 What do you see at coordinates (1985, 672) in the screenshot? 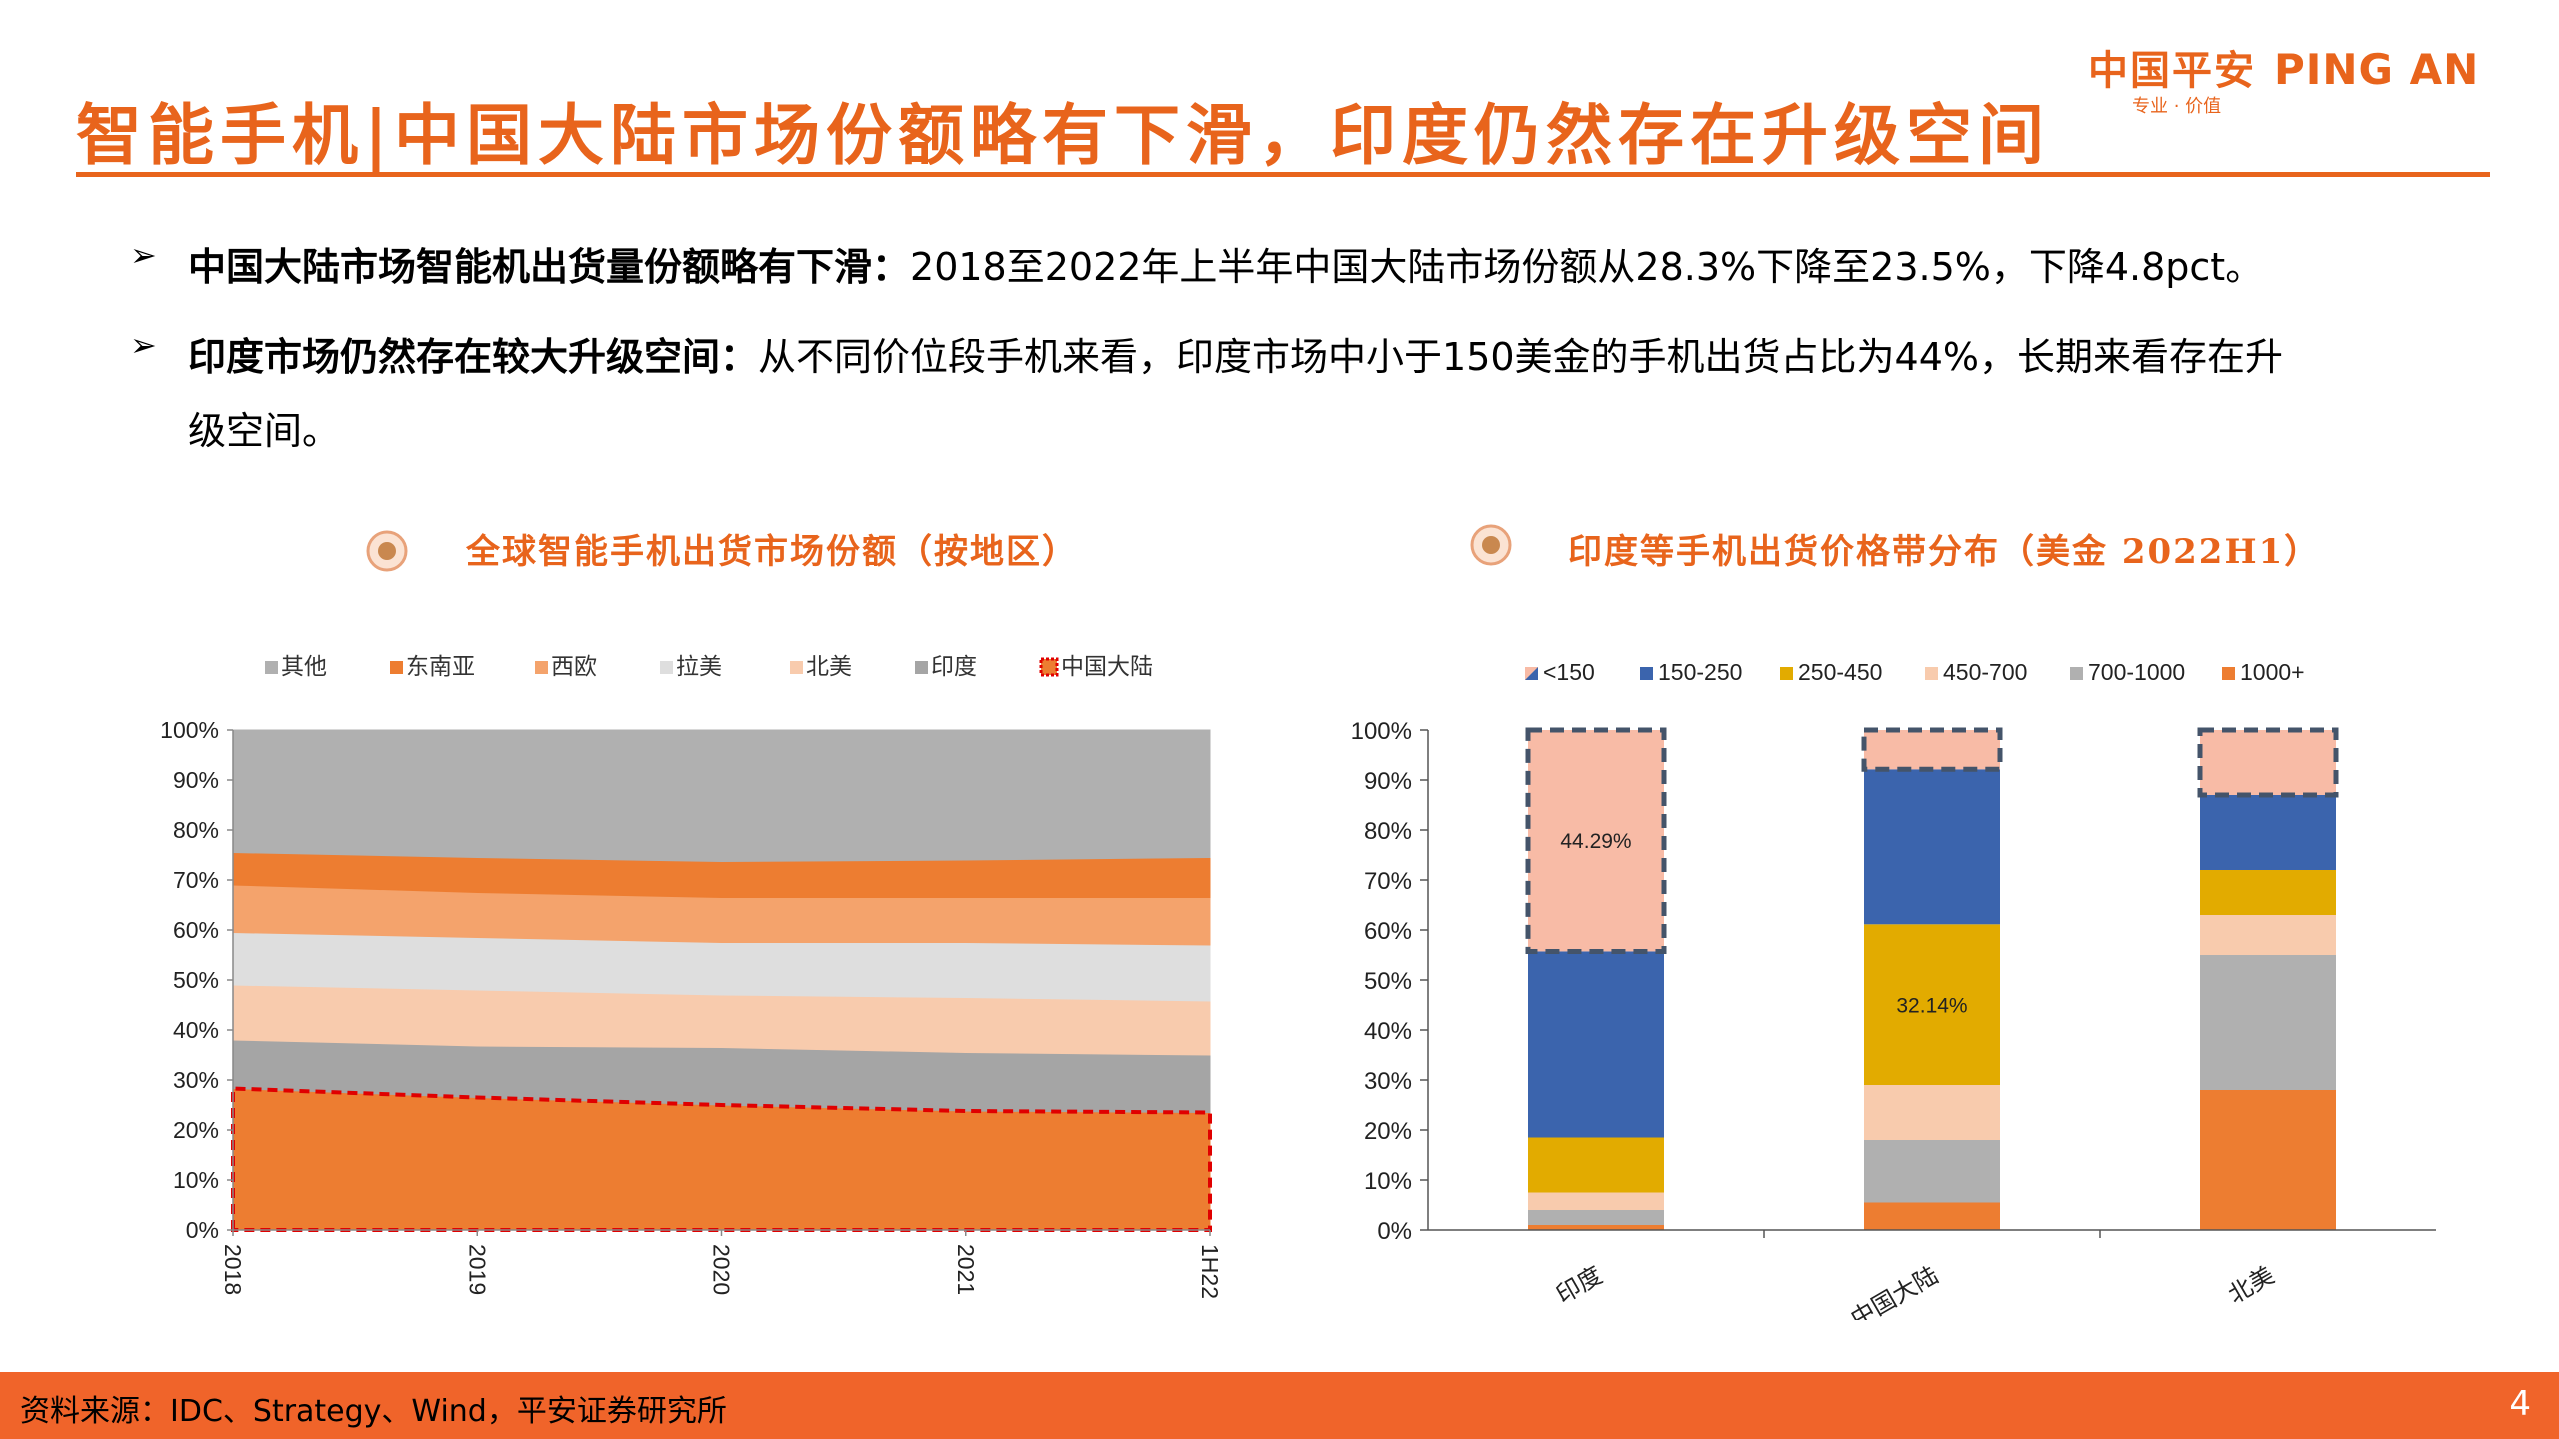
I see `legend-label: 450-700` at bounding box center [1985, 672].